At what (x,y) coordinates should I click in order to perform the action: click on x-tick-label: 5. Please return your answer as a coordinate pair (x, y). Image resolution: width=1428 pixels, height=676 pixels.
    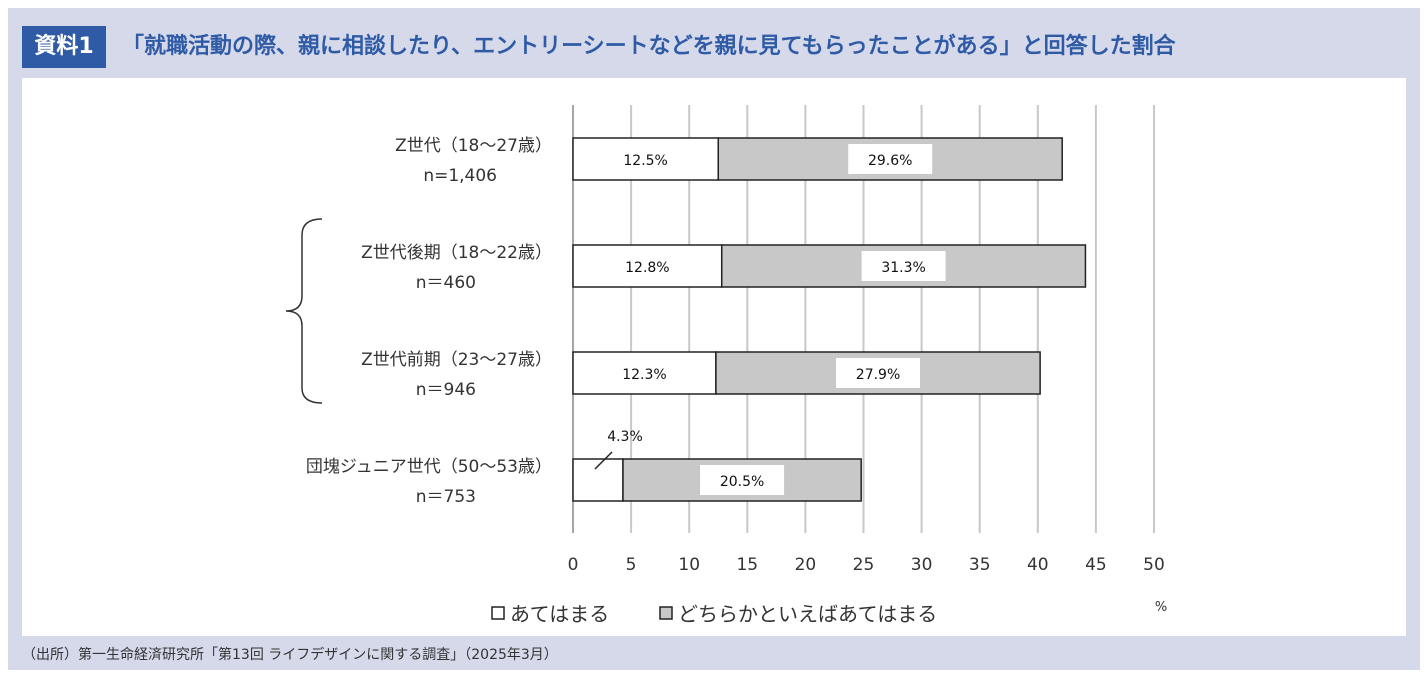
    Looking at the image, I should click on (631, 565).